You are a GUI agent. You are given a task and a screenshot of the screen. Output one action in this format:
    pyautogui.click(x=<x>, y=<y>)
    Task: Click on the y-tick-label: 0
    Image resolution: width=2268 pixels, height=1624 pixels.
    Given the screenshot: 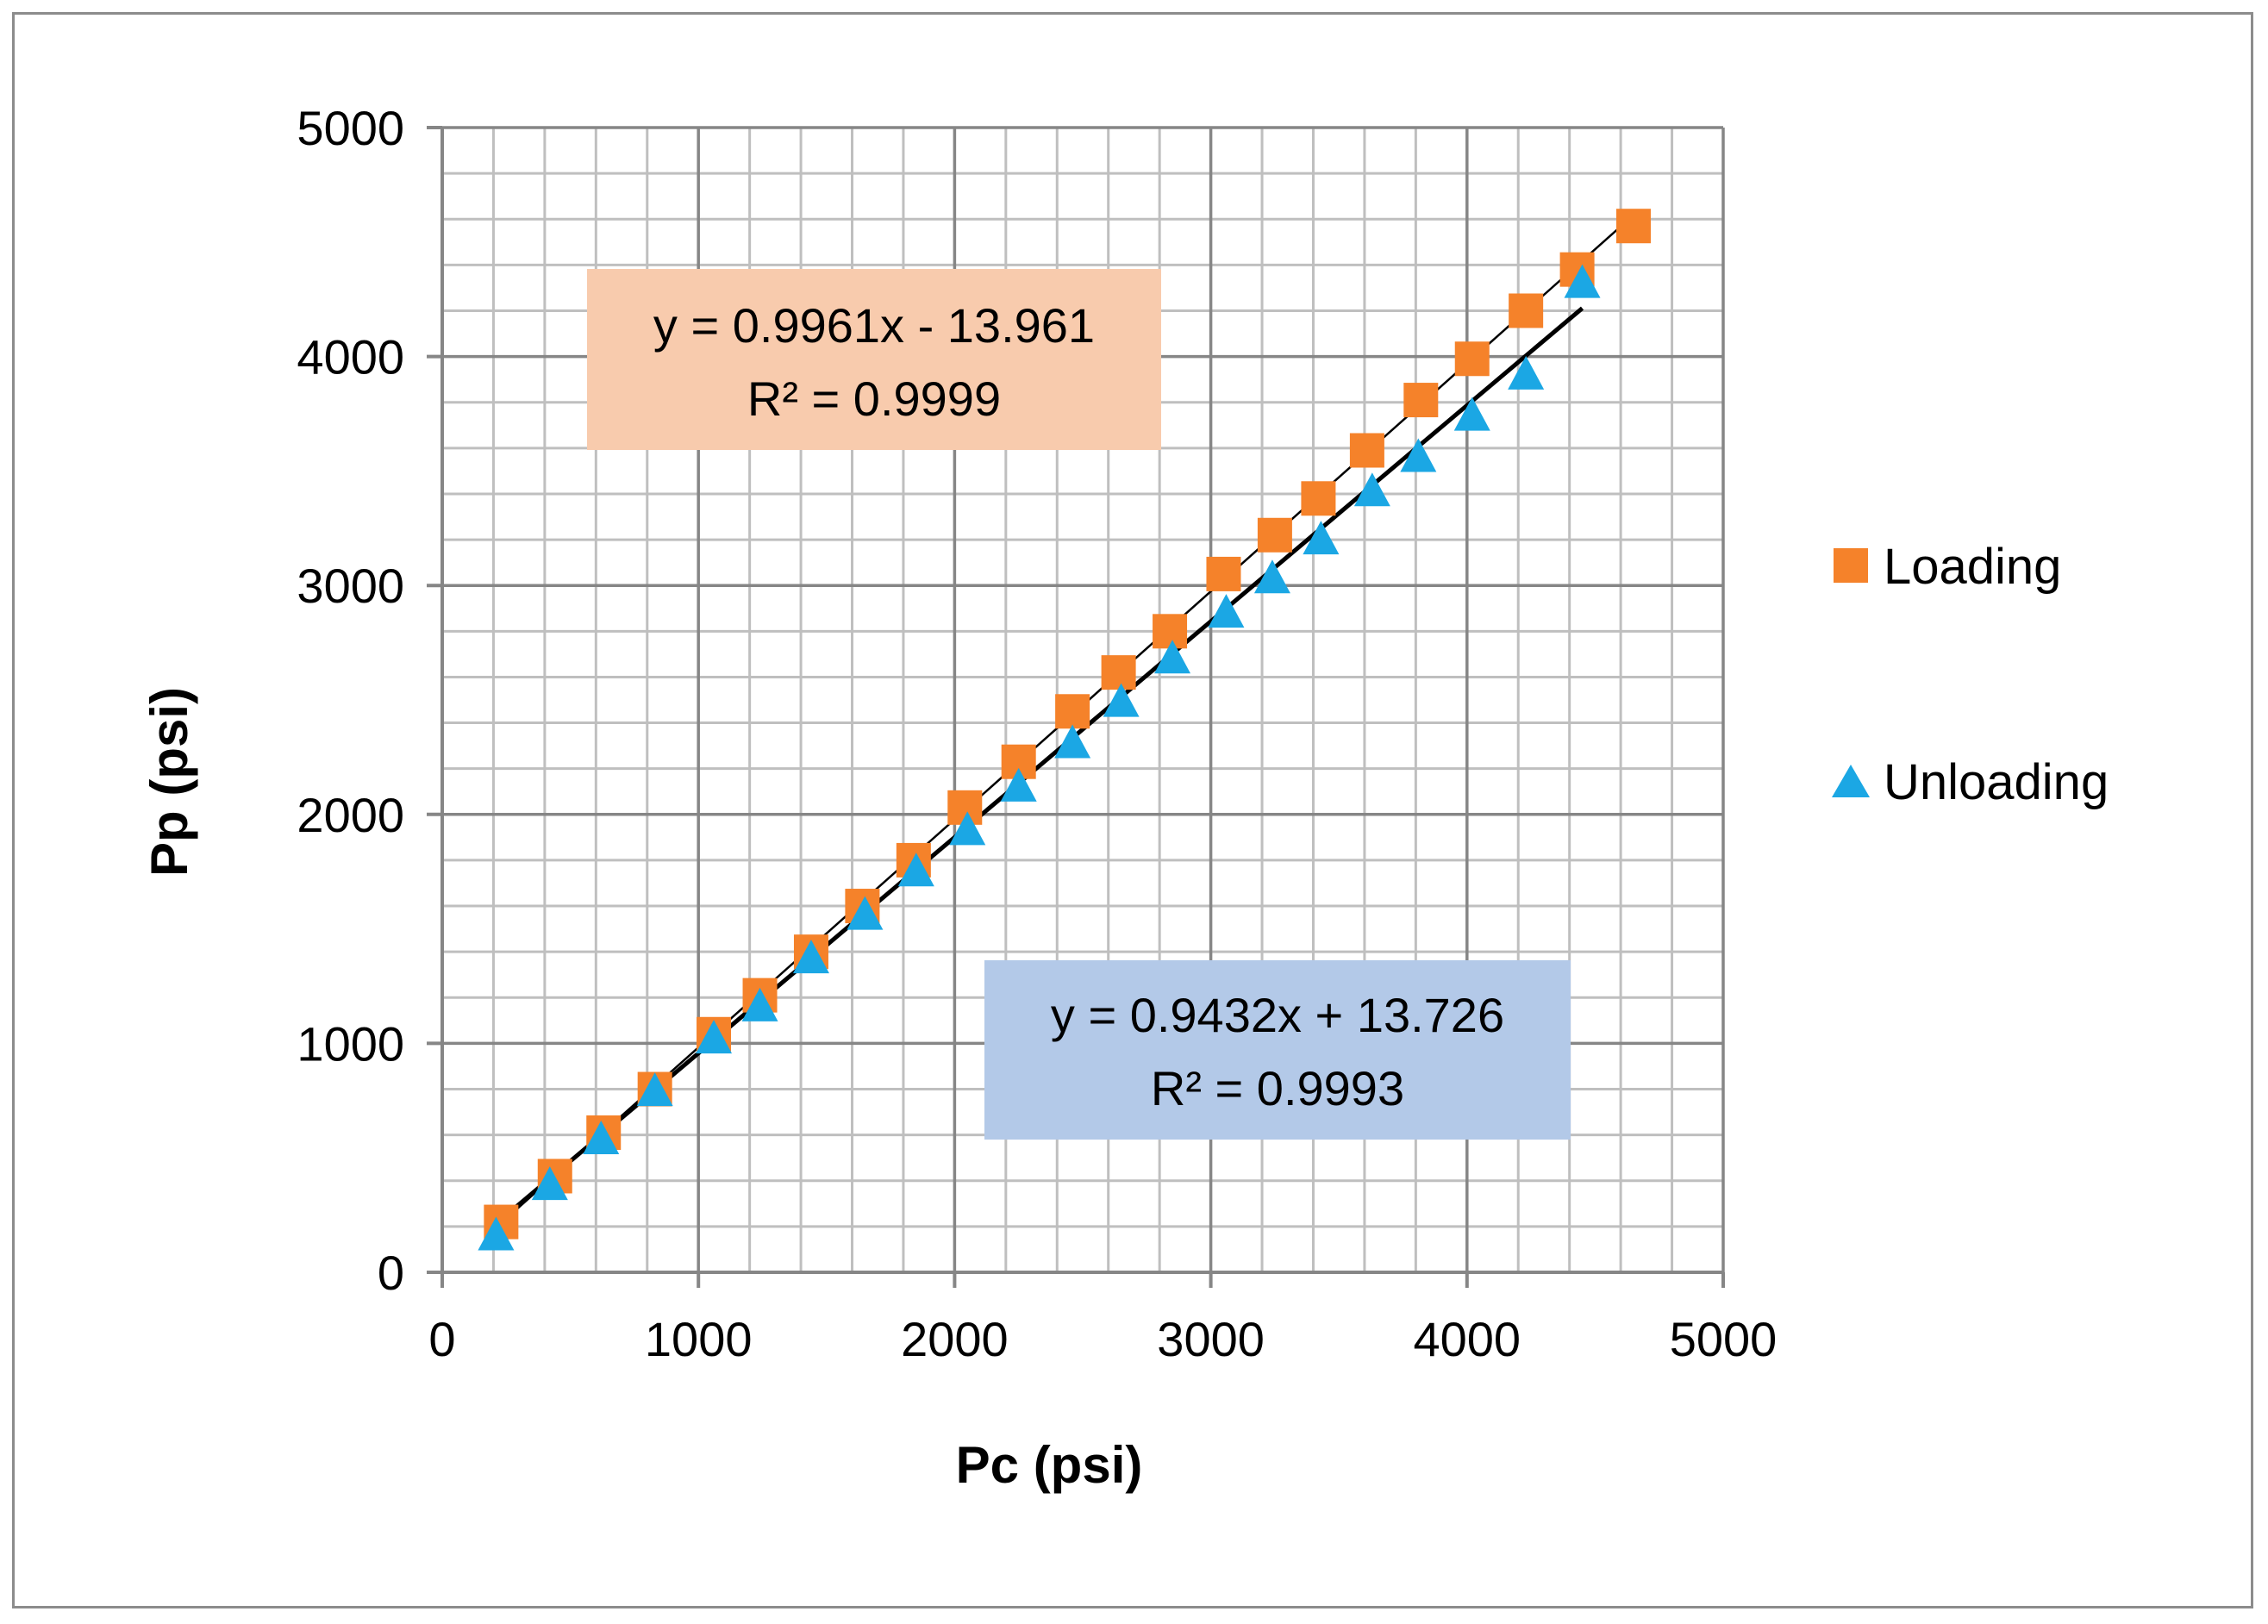 What is the action you would take?
    pyautogui.click(x=391, y=1273)
    